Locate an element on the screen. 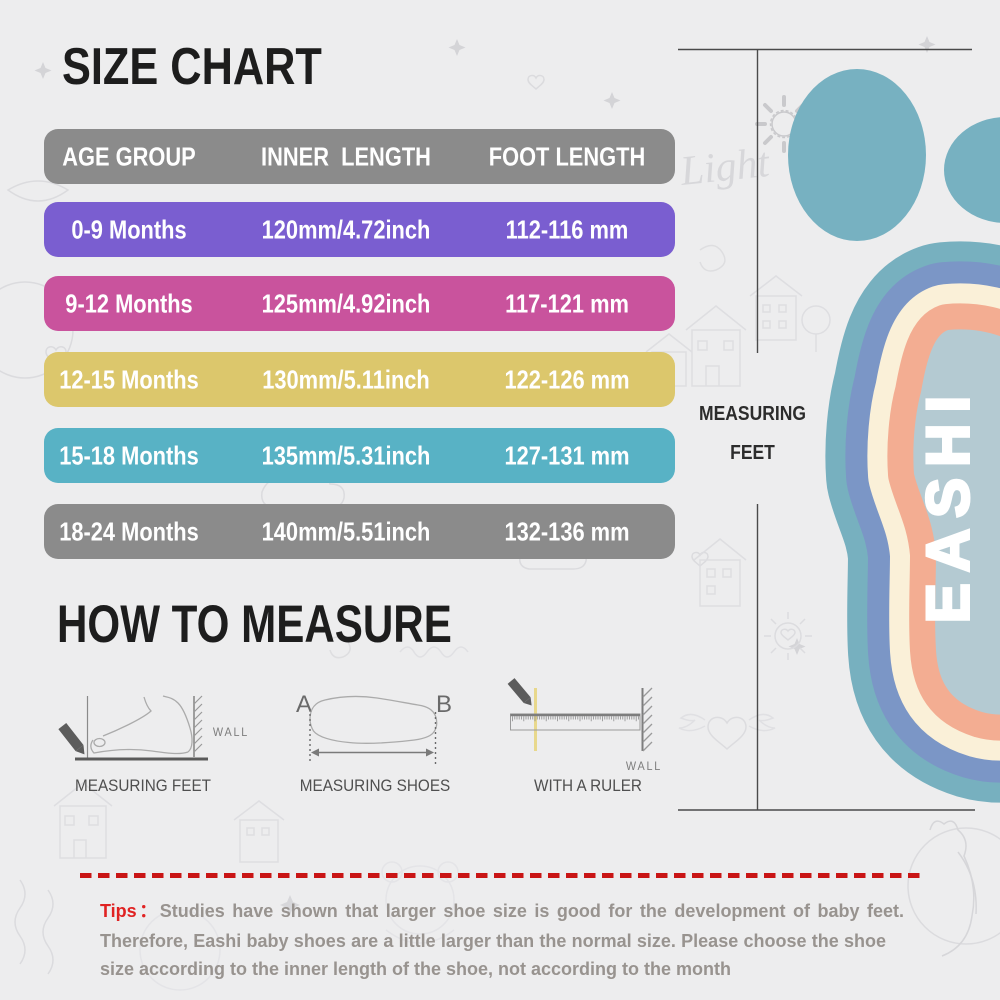  svg-text: A is located at coordinates (304, 704).